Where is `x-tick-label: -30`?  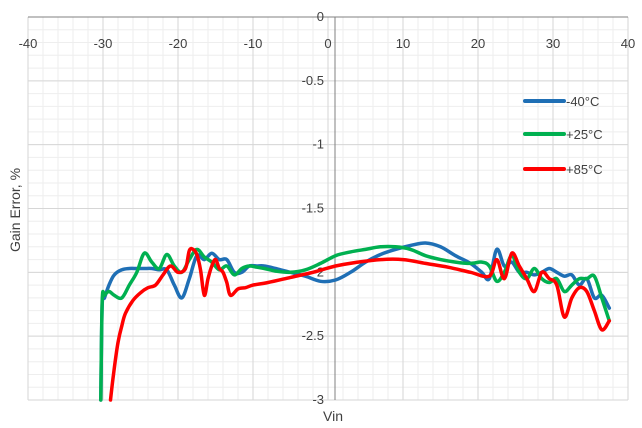
x-tick-label: -30 is located at coordinates (103, 43).